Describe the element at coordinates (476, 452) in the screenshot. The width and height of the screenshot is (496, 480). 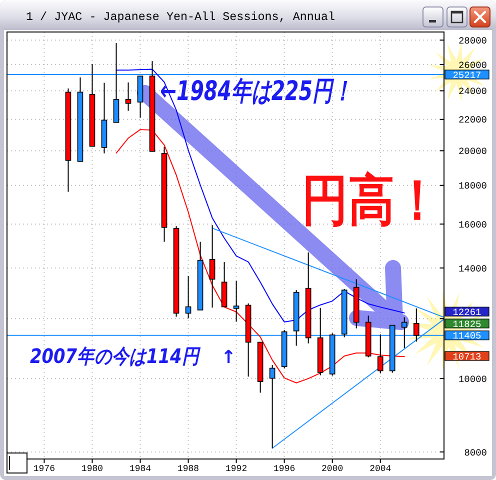
I see `y-tick-label: 8000` at that location.